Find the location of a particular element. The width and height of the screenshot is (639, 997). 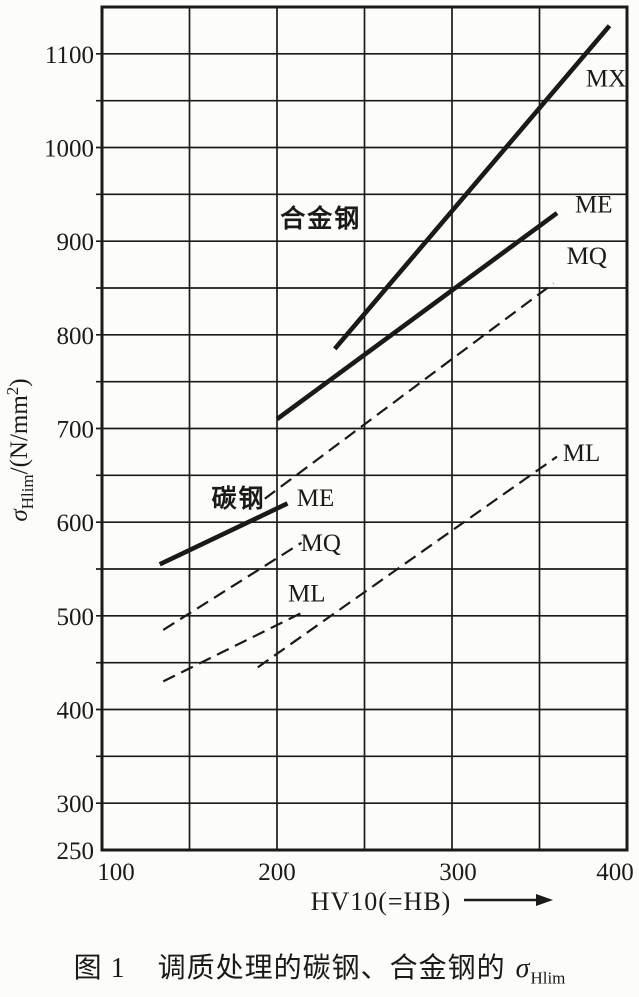

series-line-carbon-steel-ml is located at coordinates (234, 646).